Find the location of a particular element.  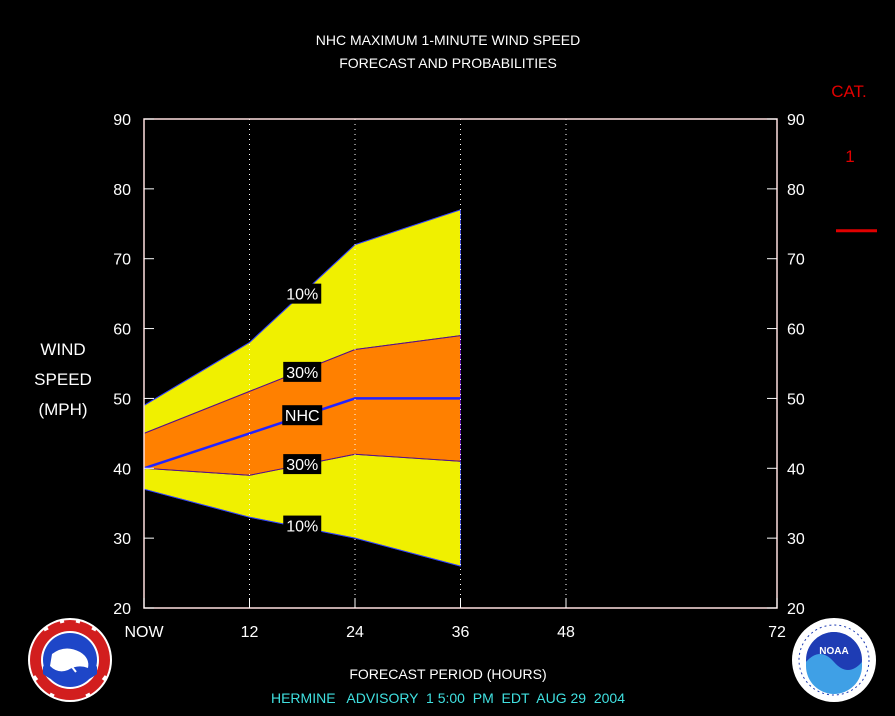

x-tick-label-36: 36 is located at coordinates (461, 632).